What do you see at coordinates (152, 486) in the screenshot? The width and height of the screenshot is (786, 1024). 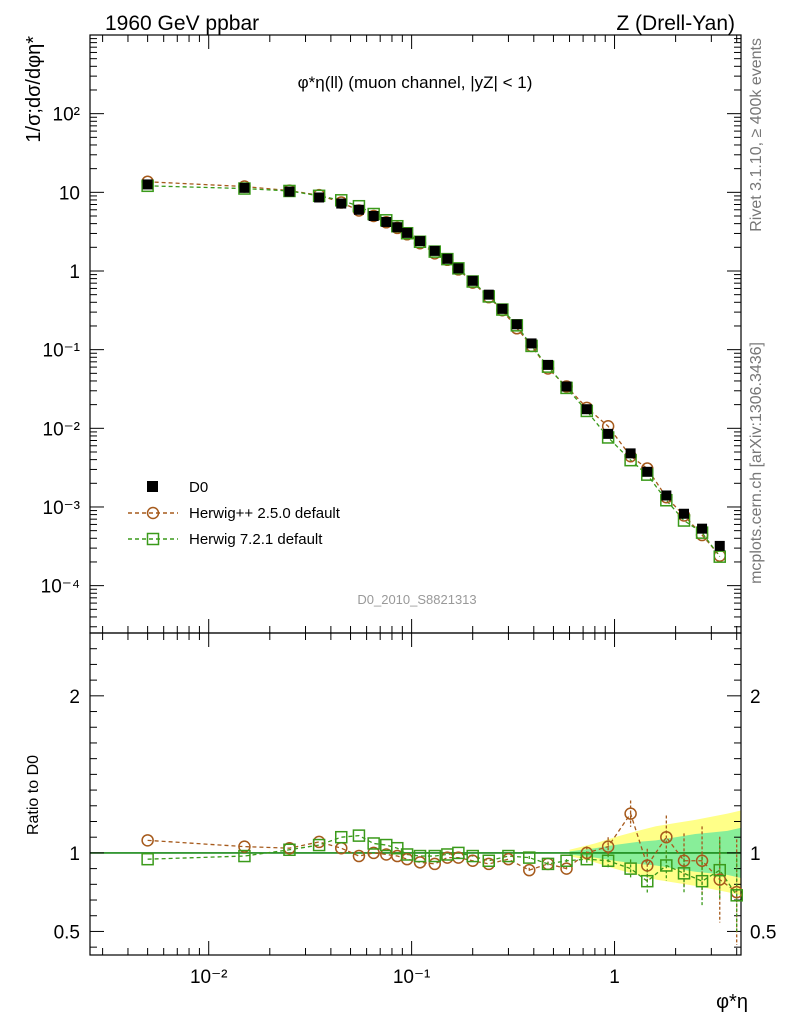 I see `legend-marker-d0` at bounding box center [152, 486].